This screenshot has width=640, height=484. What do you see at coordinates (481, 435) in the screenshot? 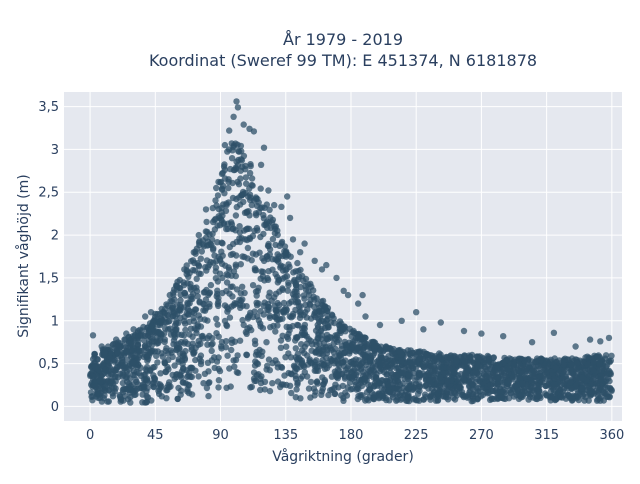
I see `x-tick-label: 270` at bounding box center [481, 435].